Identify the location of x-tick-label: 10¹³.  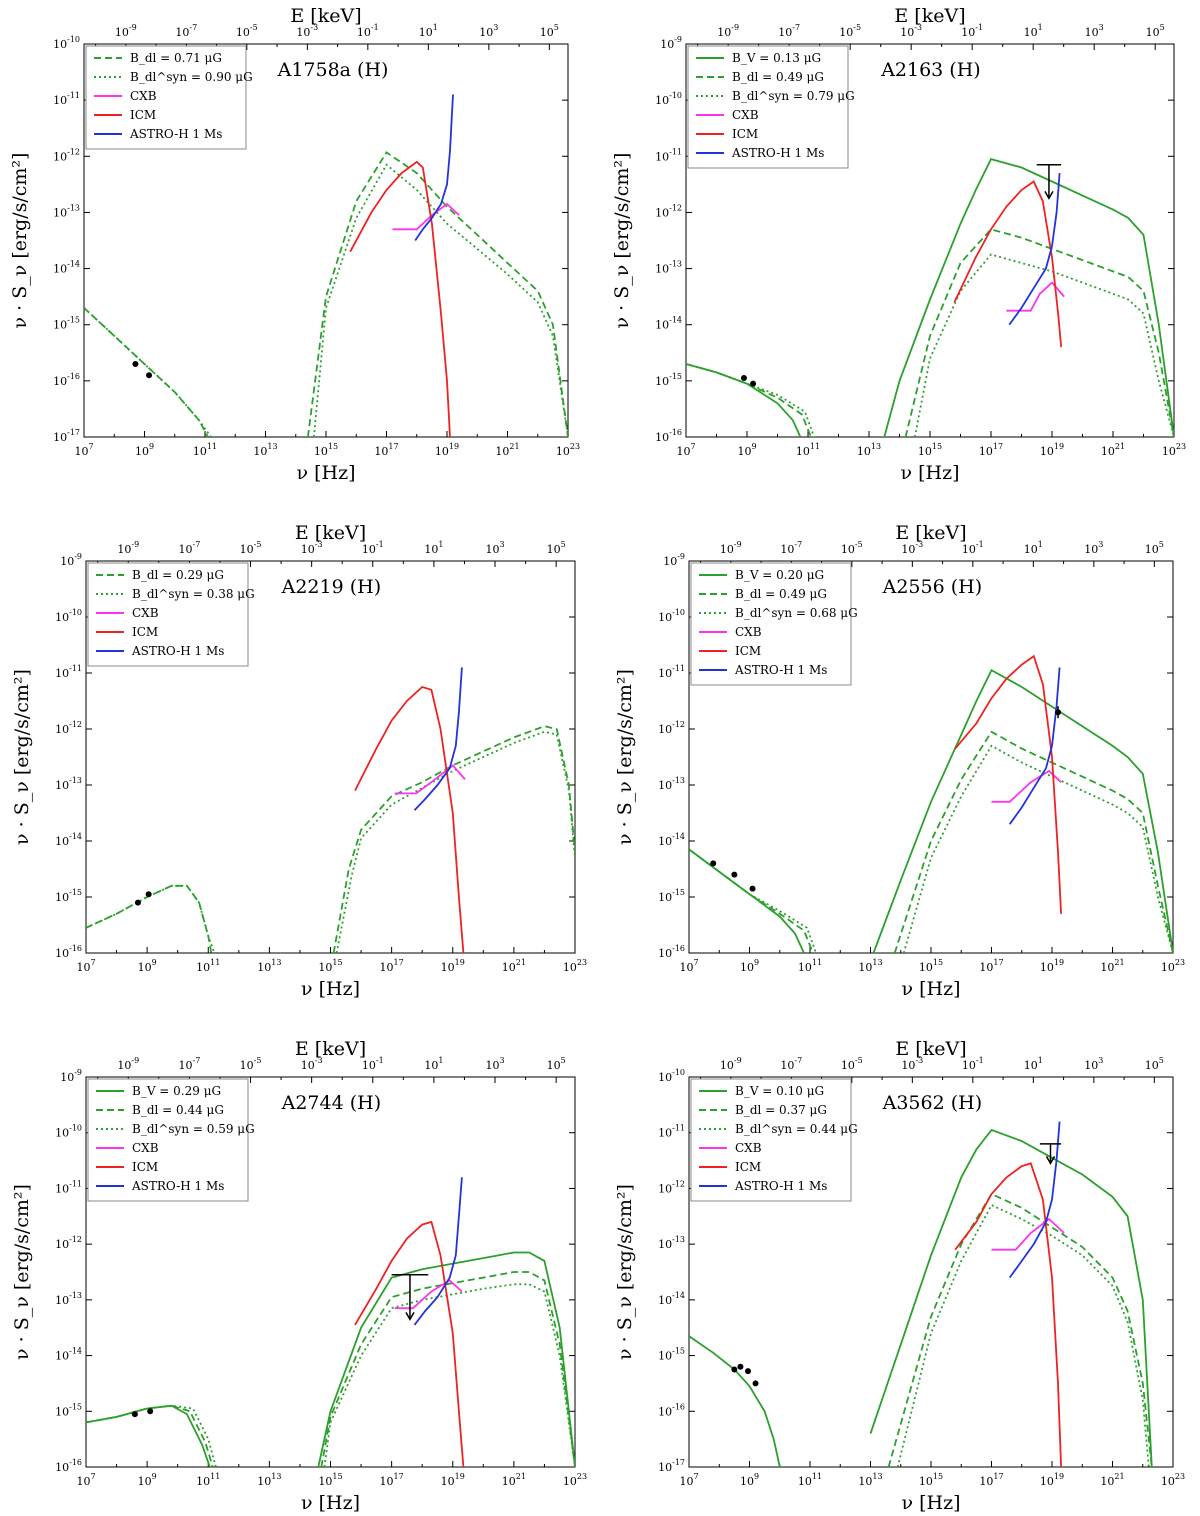
(869, 450).